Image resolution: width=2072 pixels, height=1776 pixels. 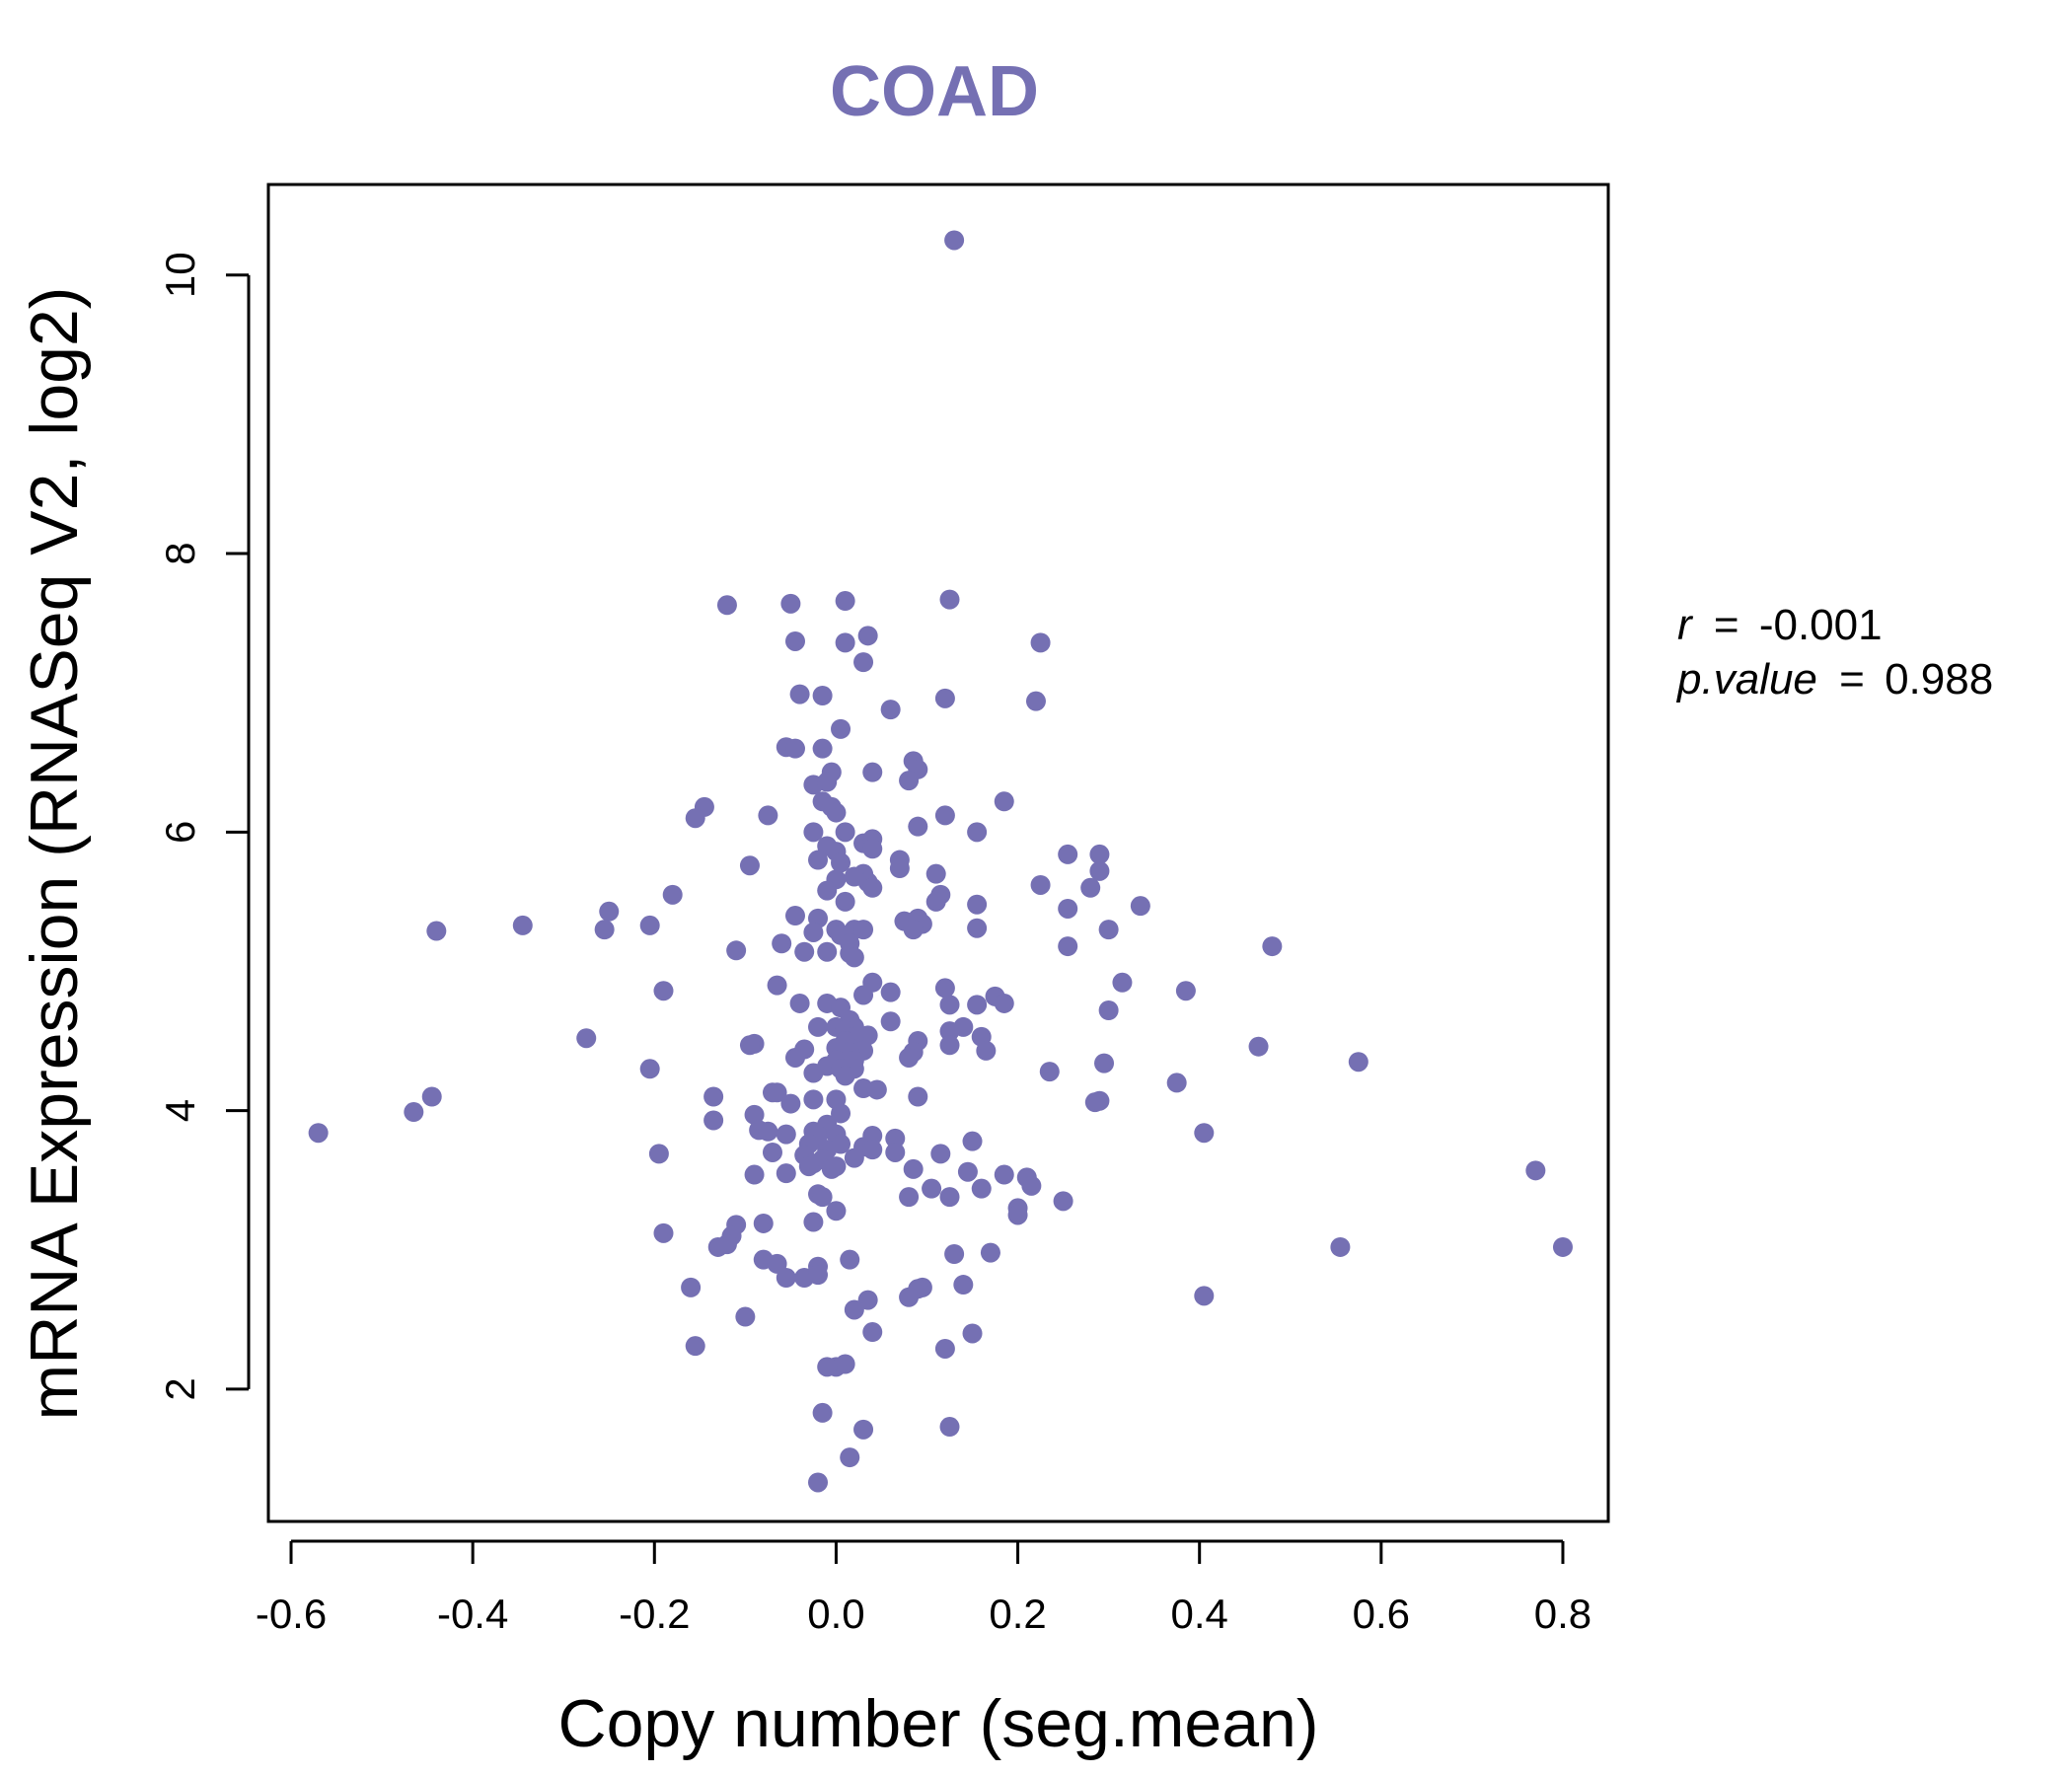 I want to click on x-tick-label: 0.6, so click(x=1381, y=1614).